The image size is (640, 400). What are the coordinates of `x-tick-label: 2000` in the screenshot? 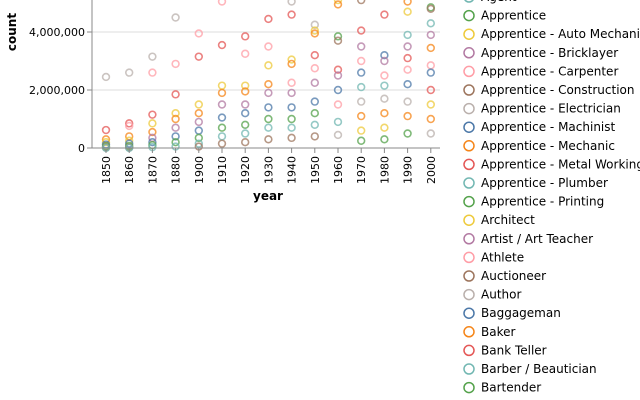 It's located at (431, 170).